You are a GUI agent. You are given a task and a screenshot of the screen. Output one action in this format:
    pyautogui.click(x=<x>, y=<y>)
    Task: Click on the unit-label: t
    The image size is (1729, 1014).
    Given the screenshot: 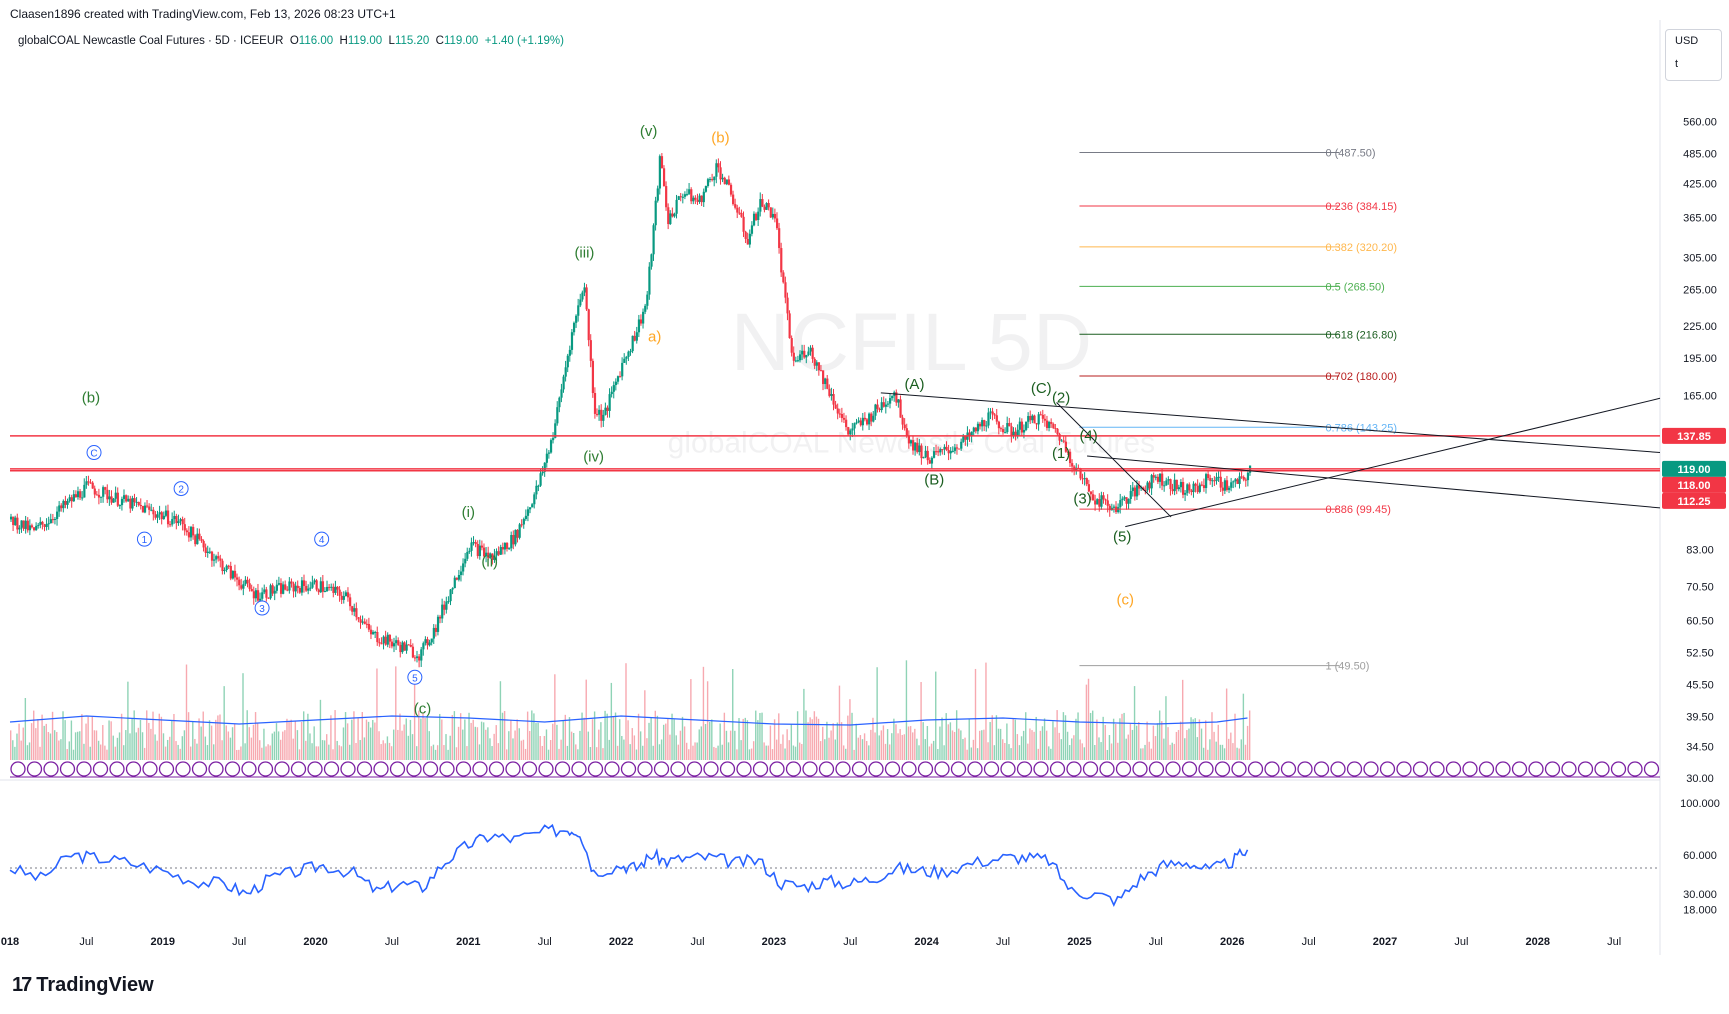 What is the action you would take?
    pyautogui.click(x=1677, y=64)
    